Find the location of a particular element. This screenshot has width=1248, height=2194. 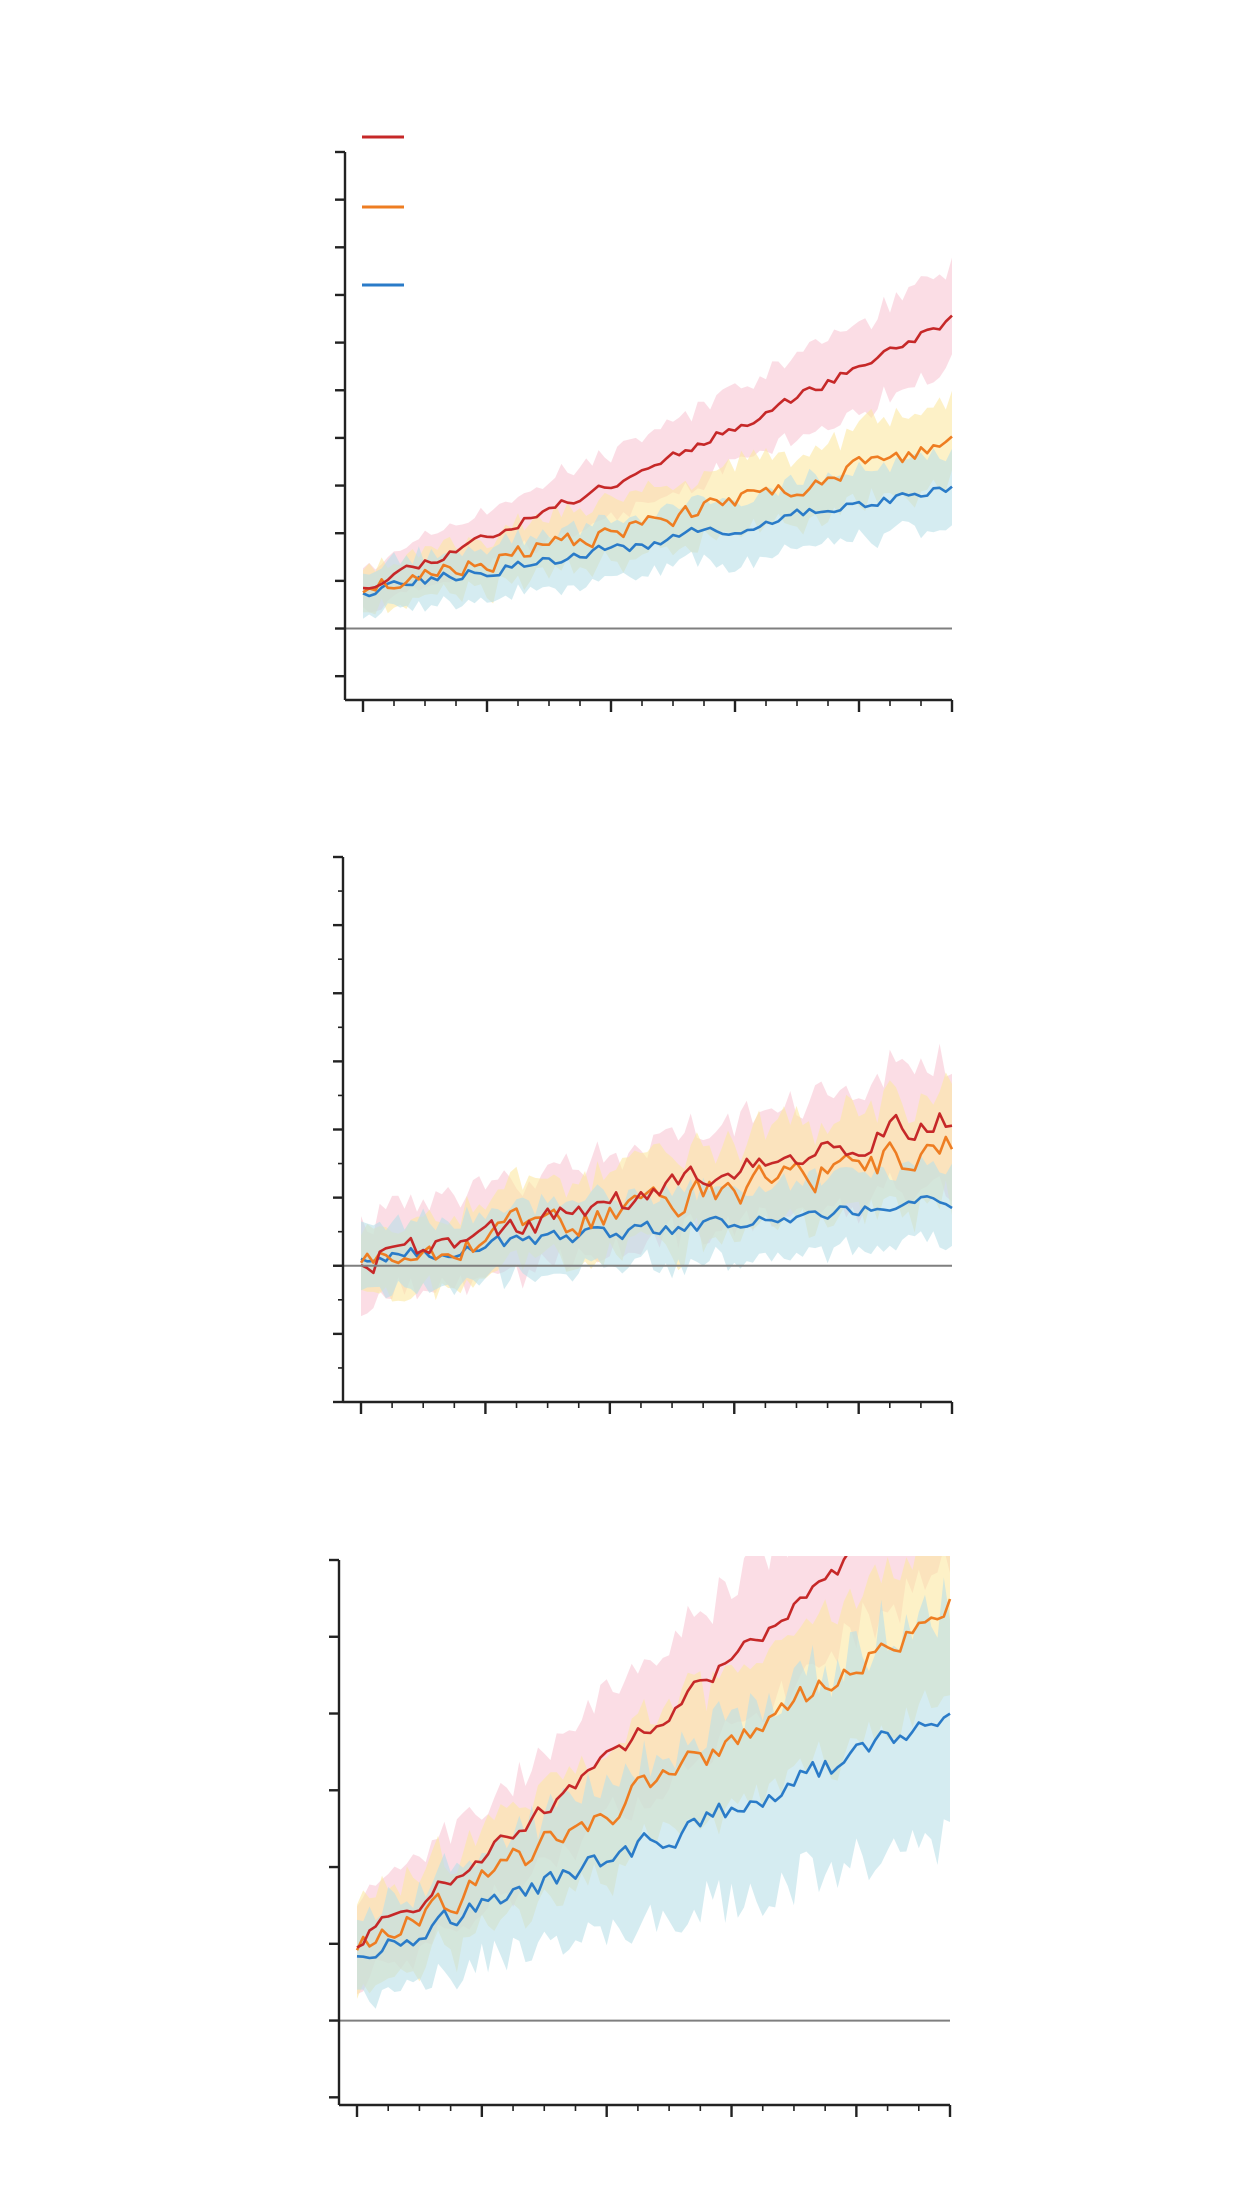

panel-top is located at coordinates (644, 431).